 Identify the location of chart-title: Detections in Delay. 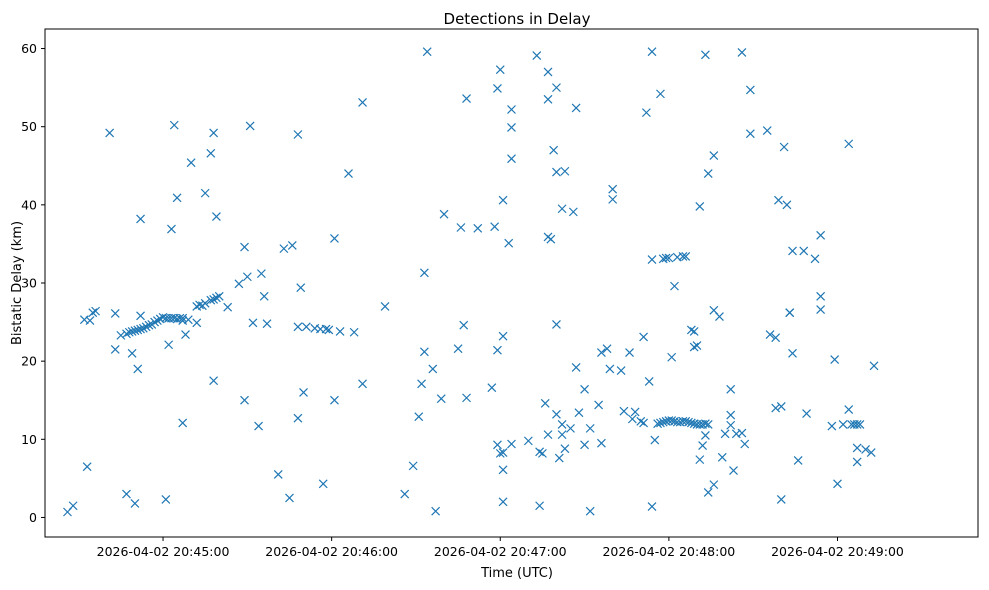
(517, 19).